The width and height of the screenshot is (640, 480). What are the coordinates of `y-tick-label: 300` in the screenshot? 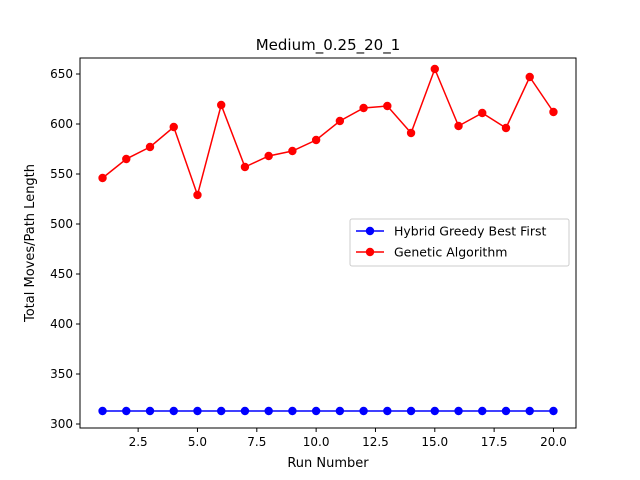 It's located at (61, 424).